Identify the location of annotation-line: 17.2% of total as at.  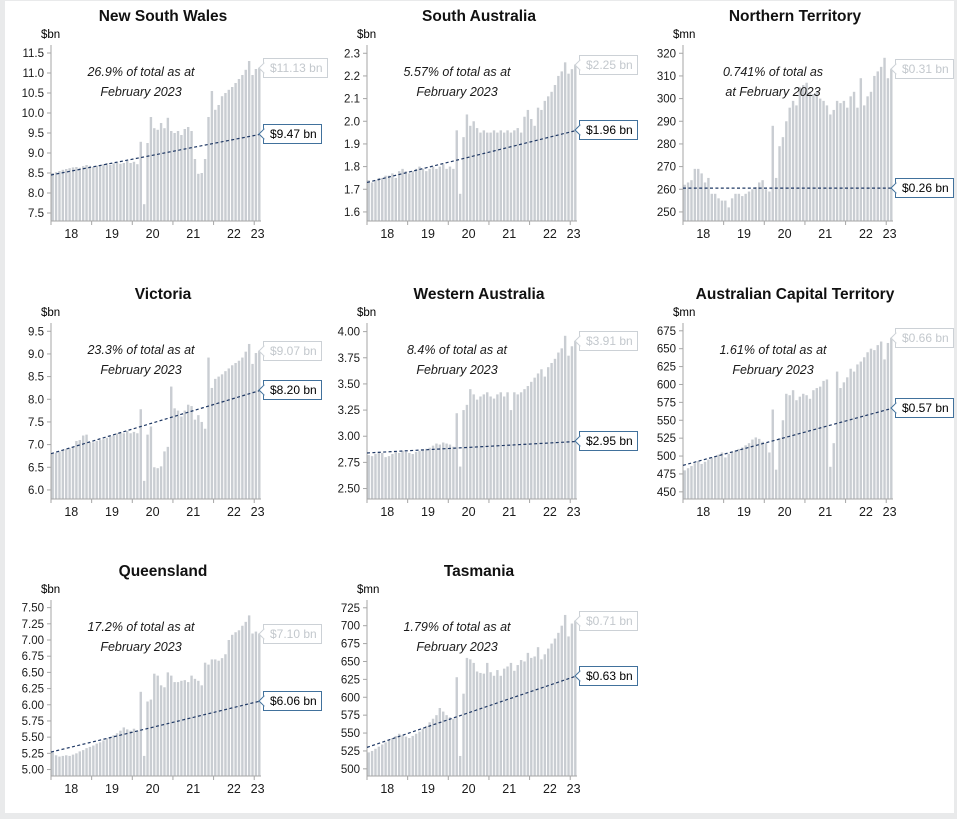
(141, 627).